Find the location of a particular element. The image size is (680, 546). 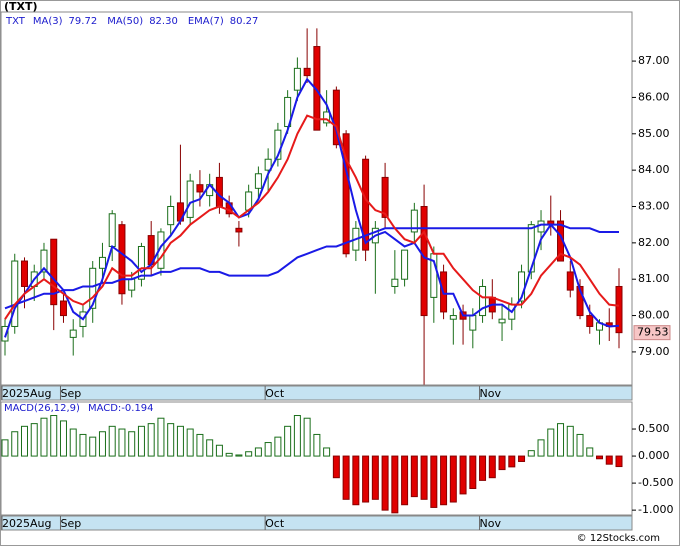

legend-name: MA(3) is located at coordinates (48, 21).